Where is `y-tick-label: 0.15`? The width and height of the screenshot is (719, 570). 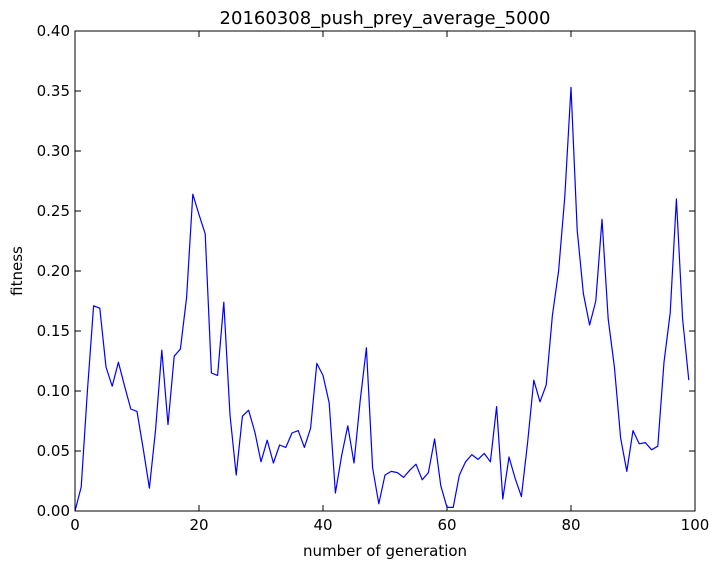 y-tick-label: 0.15 is located at coordinates (53, 331).